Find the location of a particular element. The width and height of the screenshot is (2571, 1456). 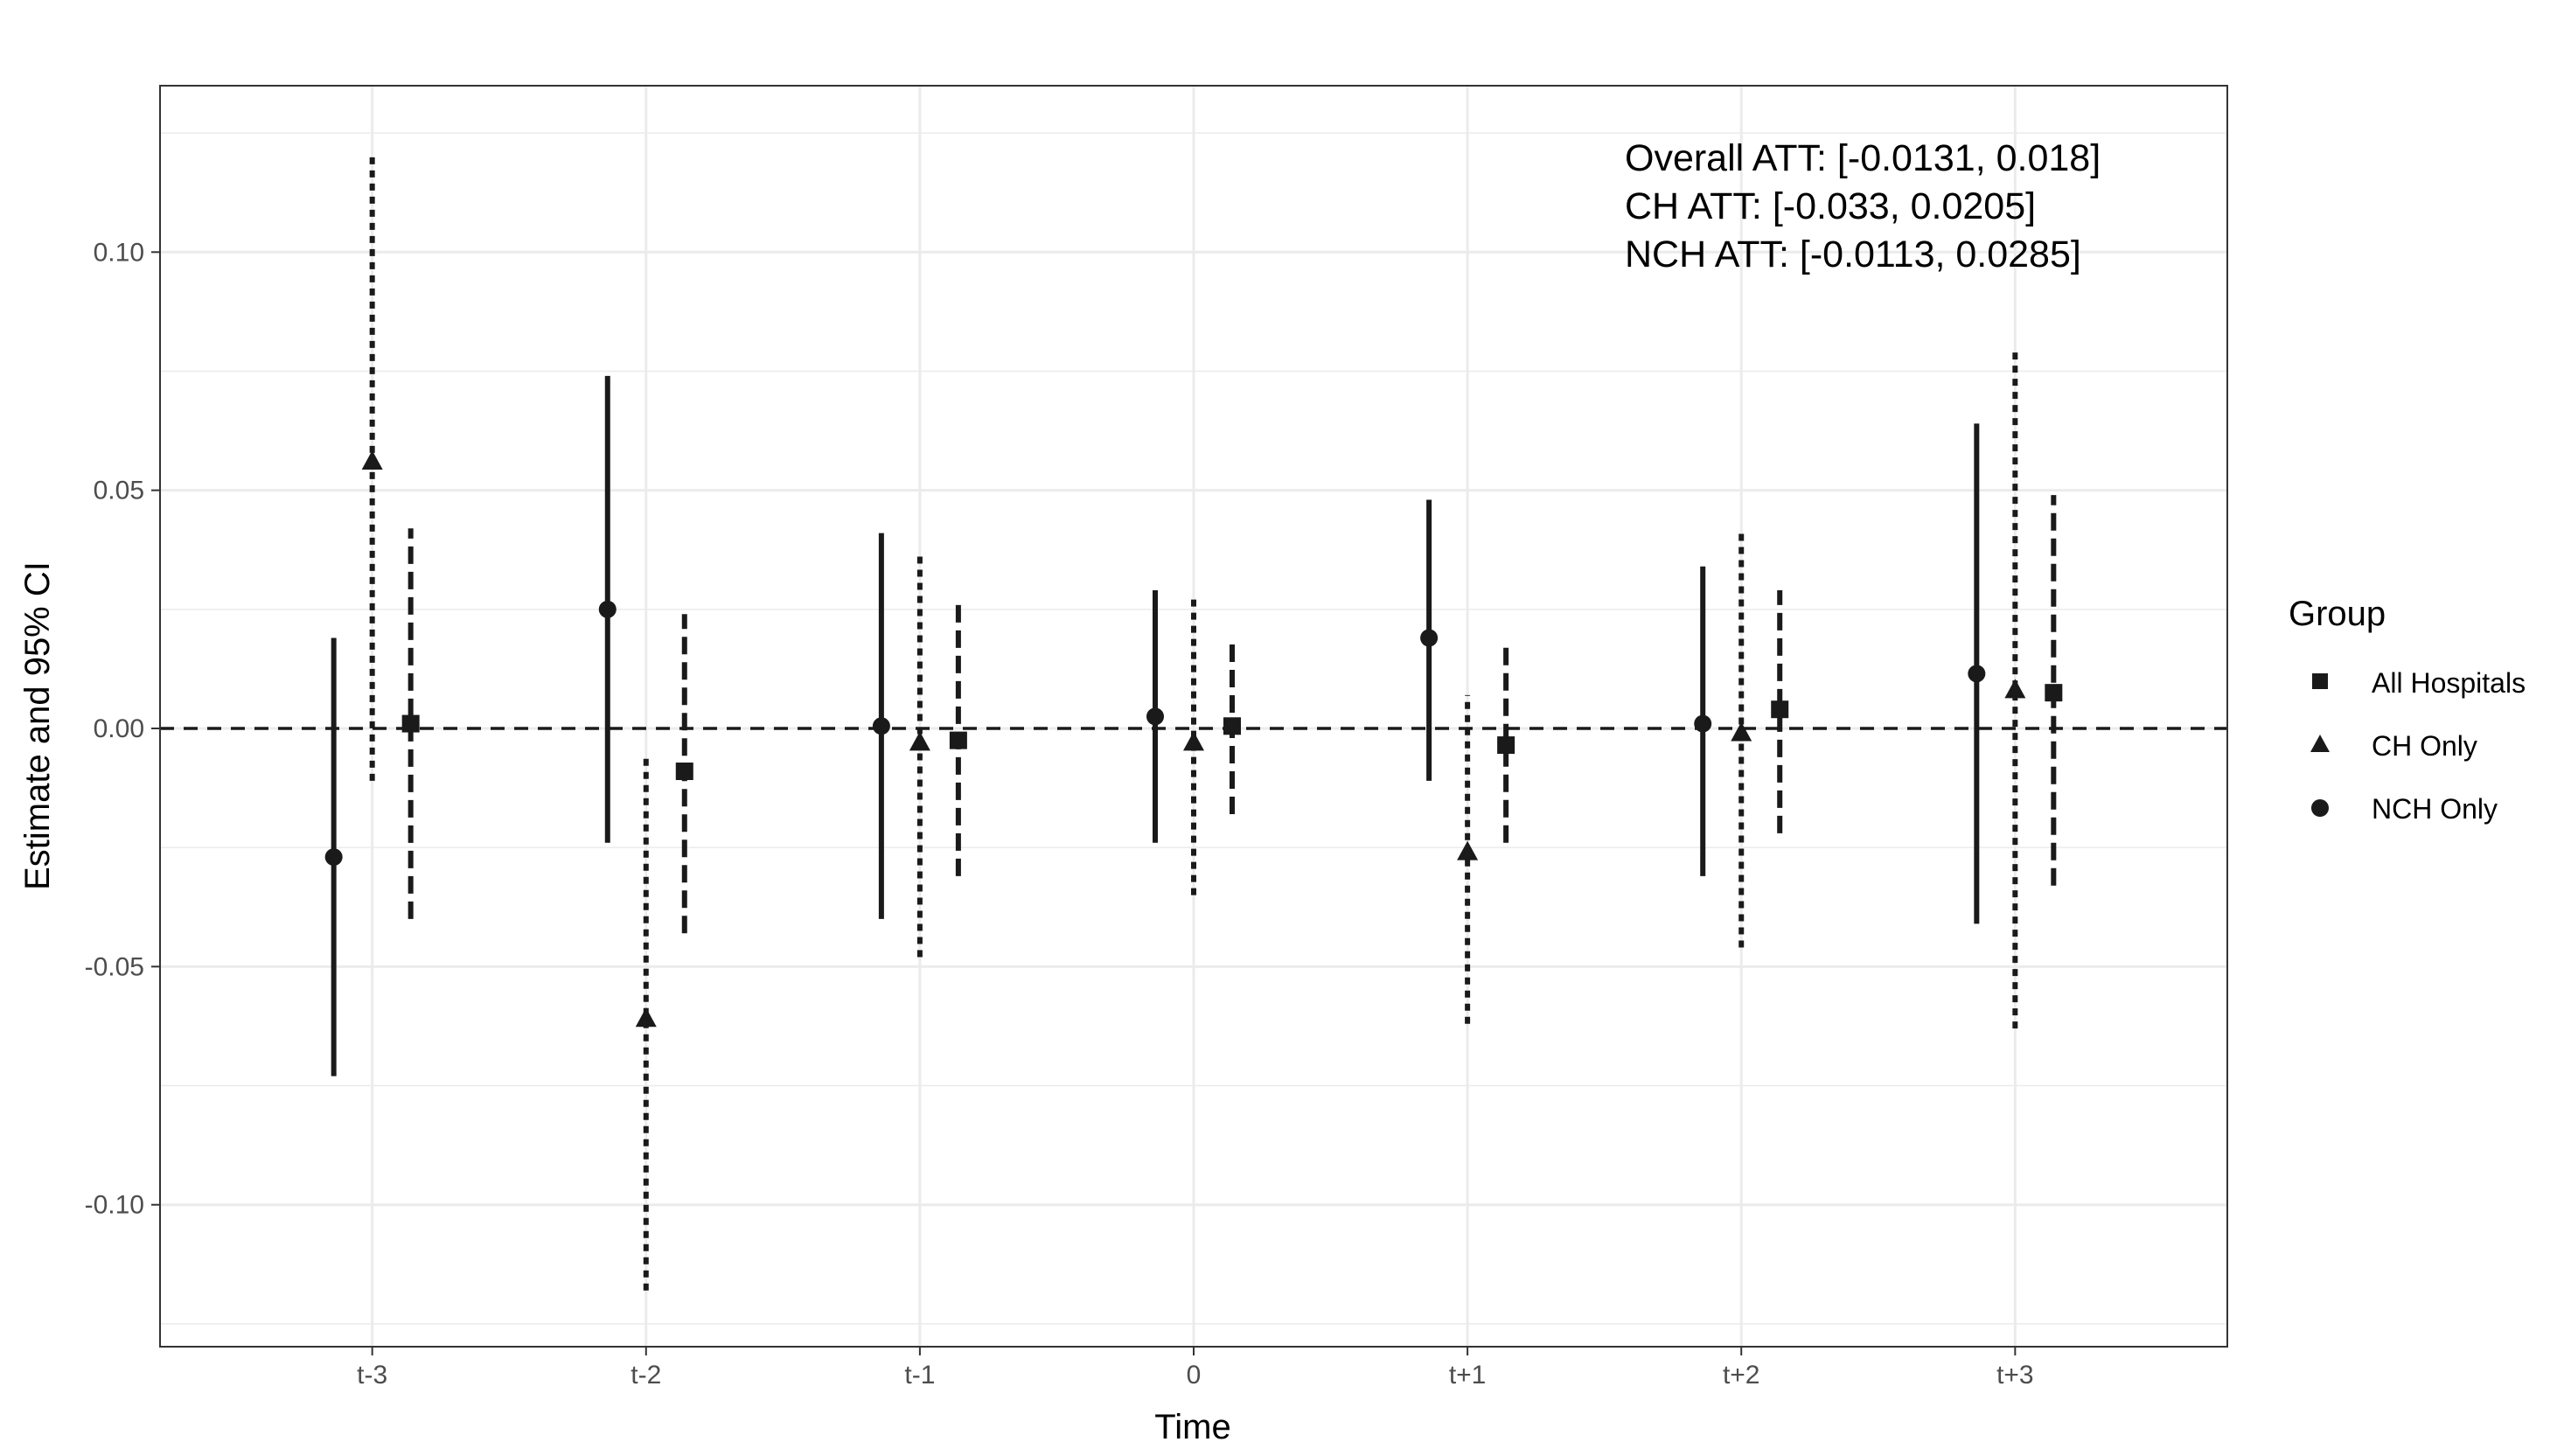

y-tick-label: -0.05 is located at coordinates (114, 966).